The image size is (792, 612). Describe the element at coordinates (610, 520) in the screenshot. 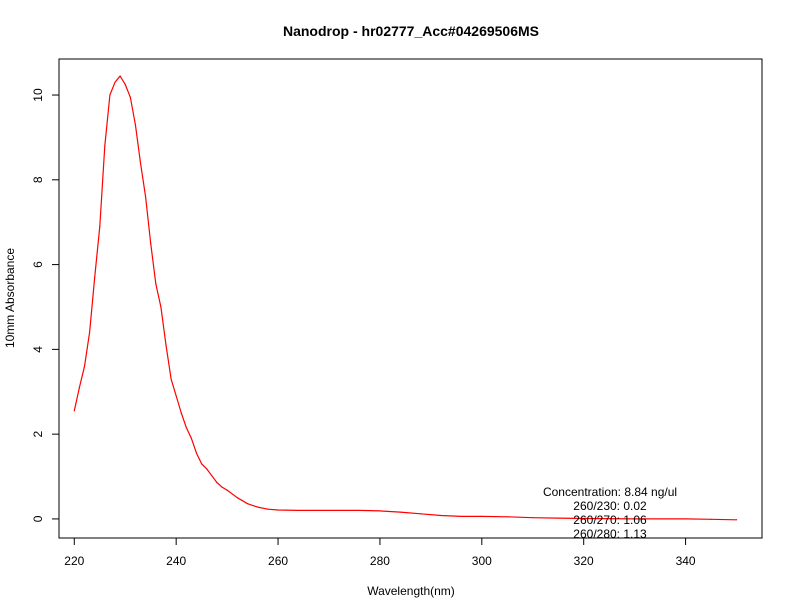

I see `ratio-260-270-text: 260/270: 1.06` at that location.